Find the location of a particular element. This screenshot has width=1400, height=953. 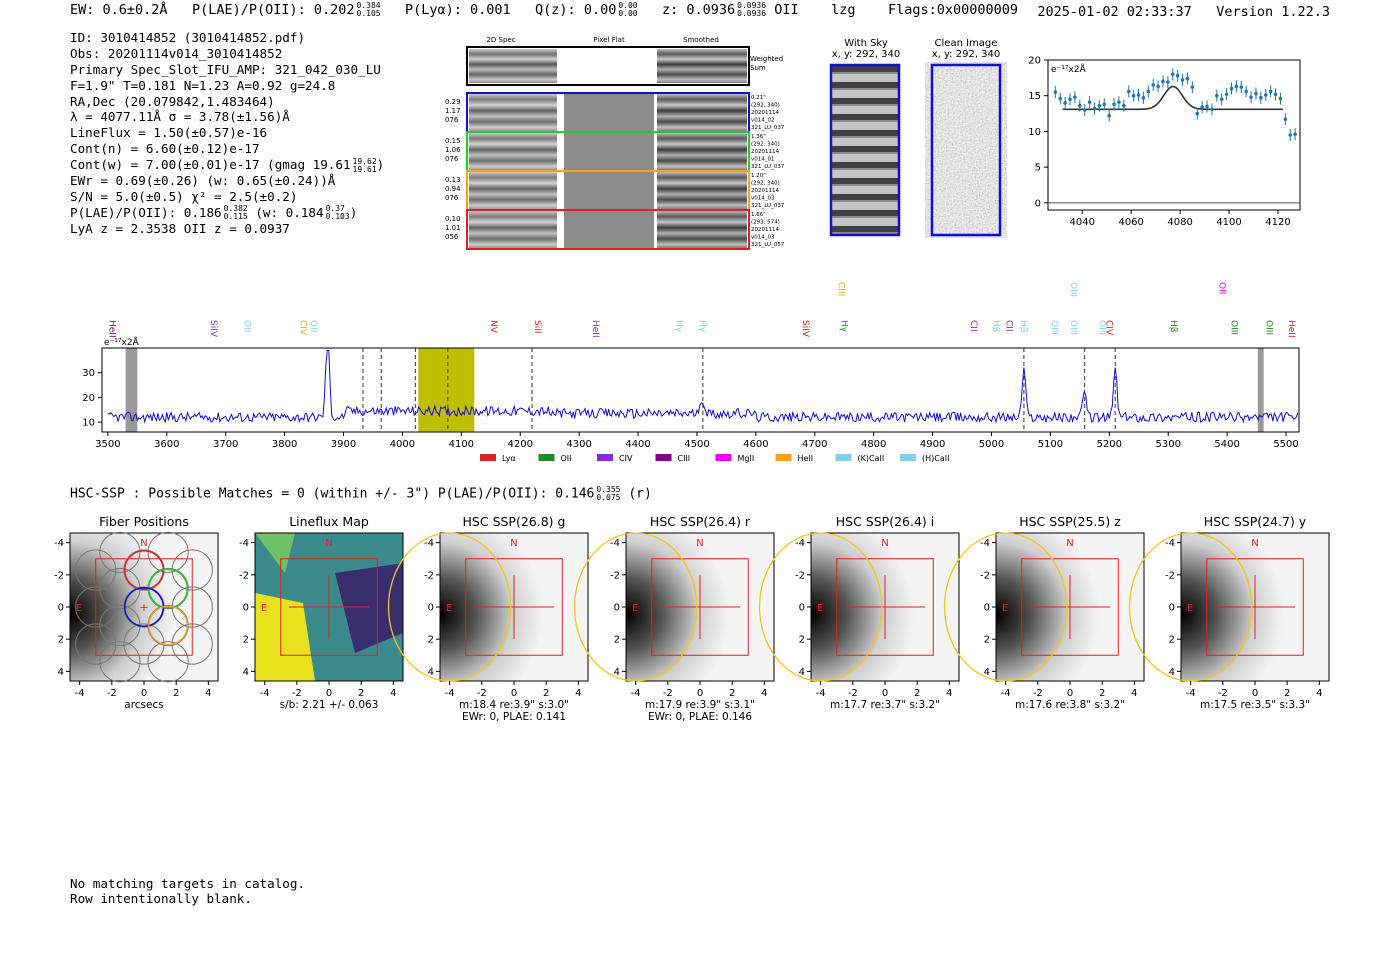

cutout-right-label: 1.36" is located at coordinates (758, 137).